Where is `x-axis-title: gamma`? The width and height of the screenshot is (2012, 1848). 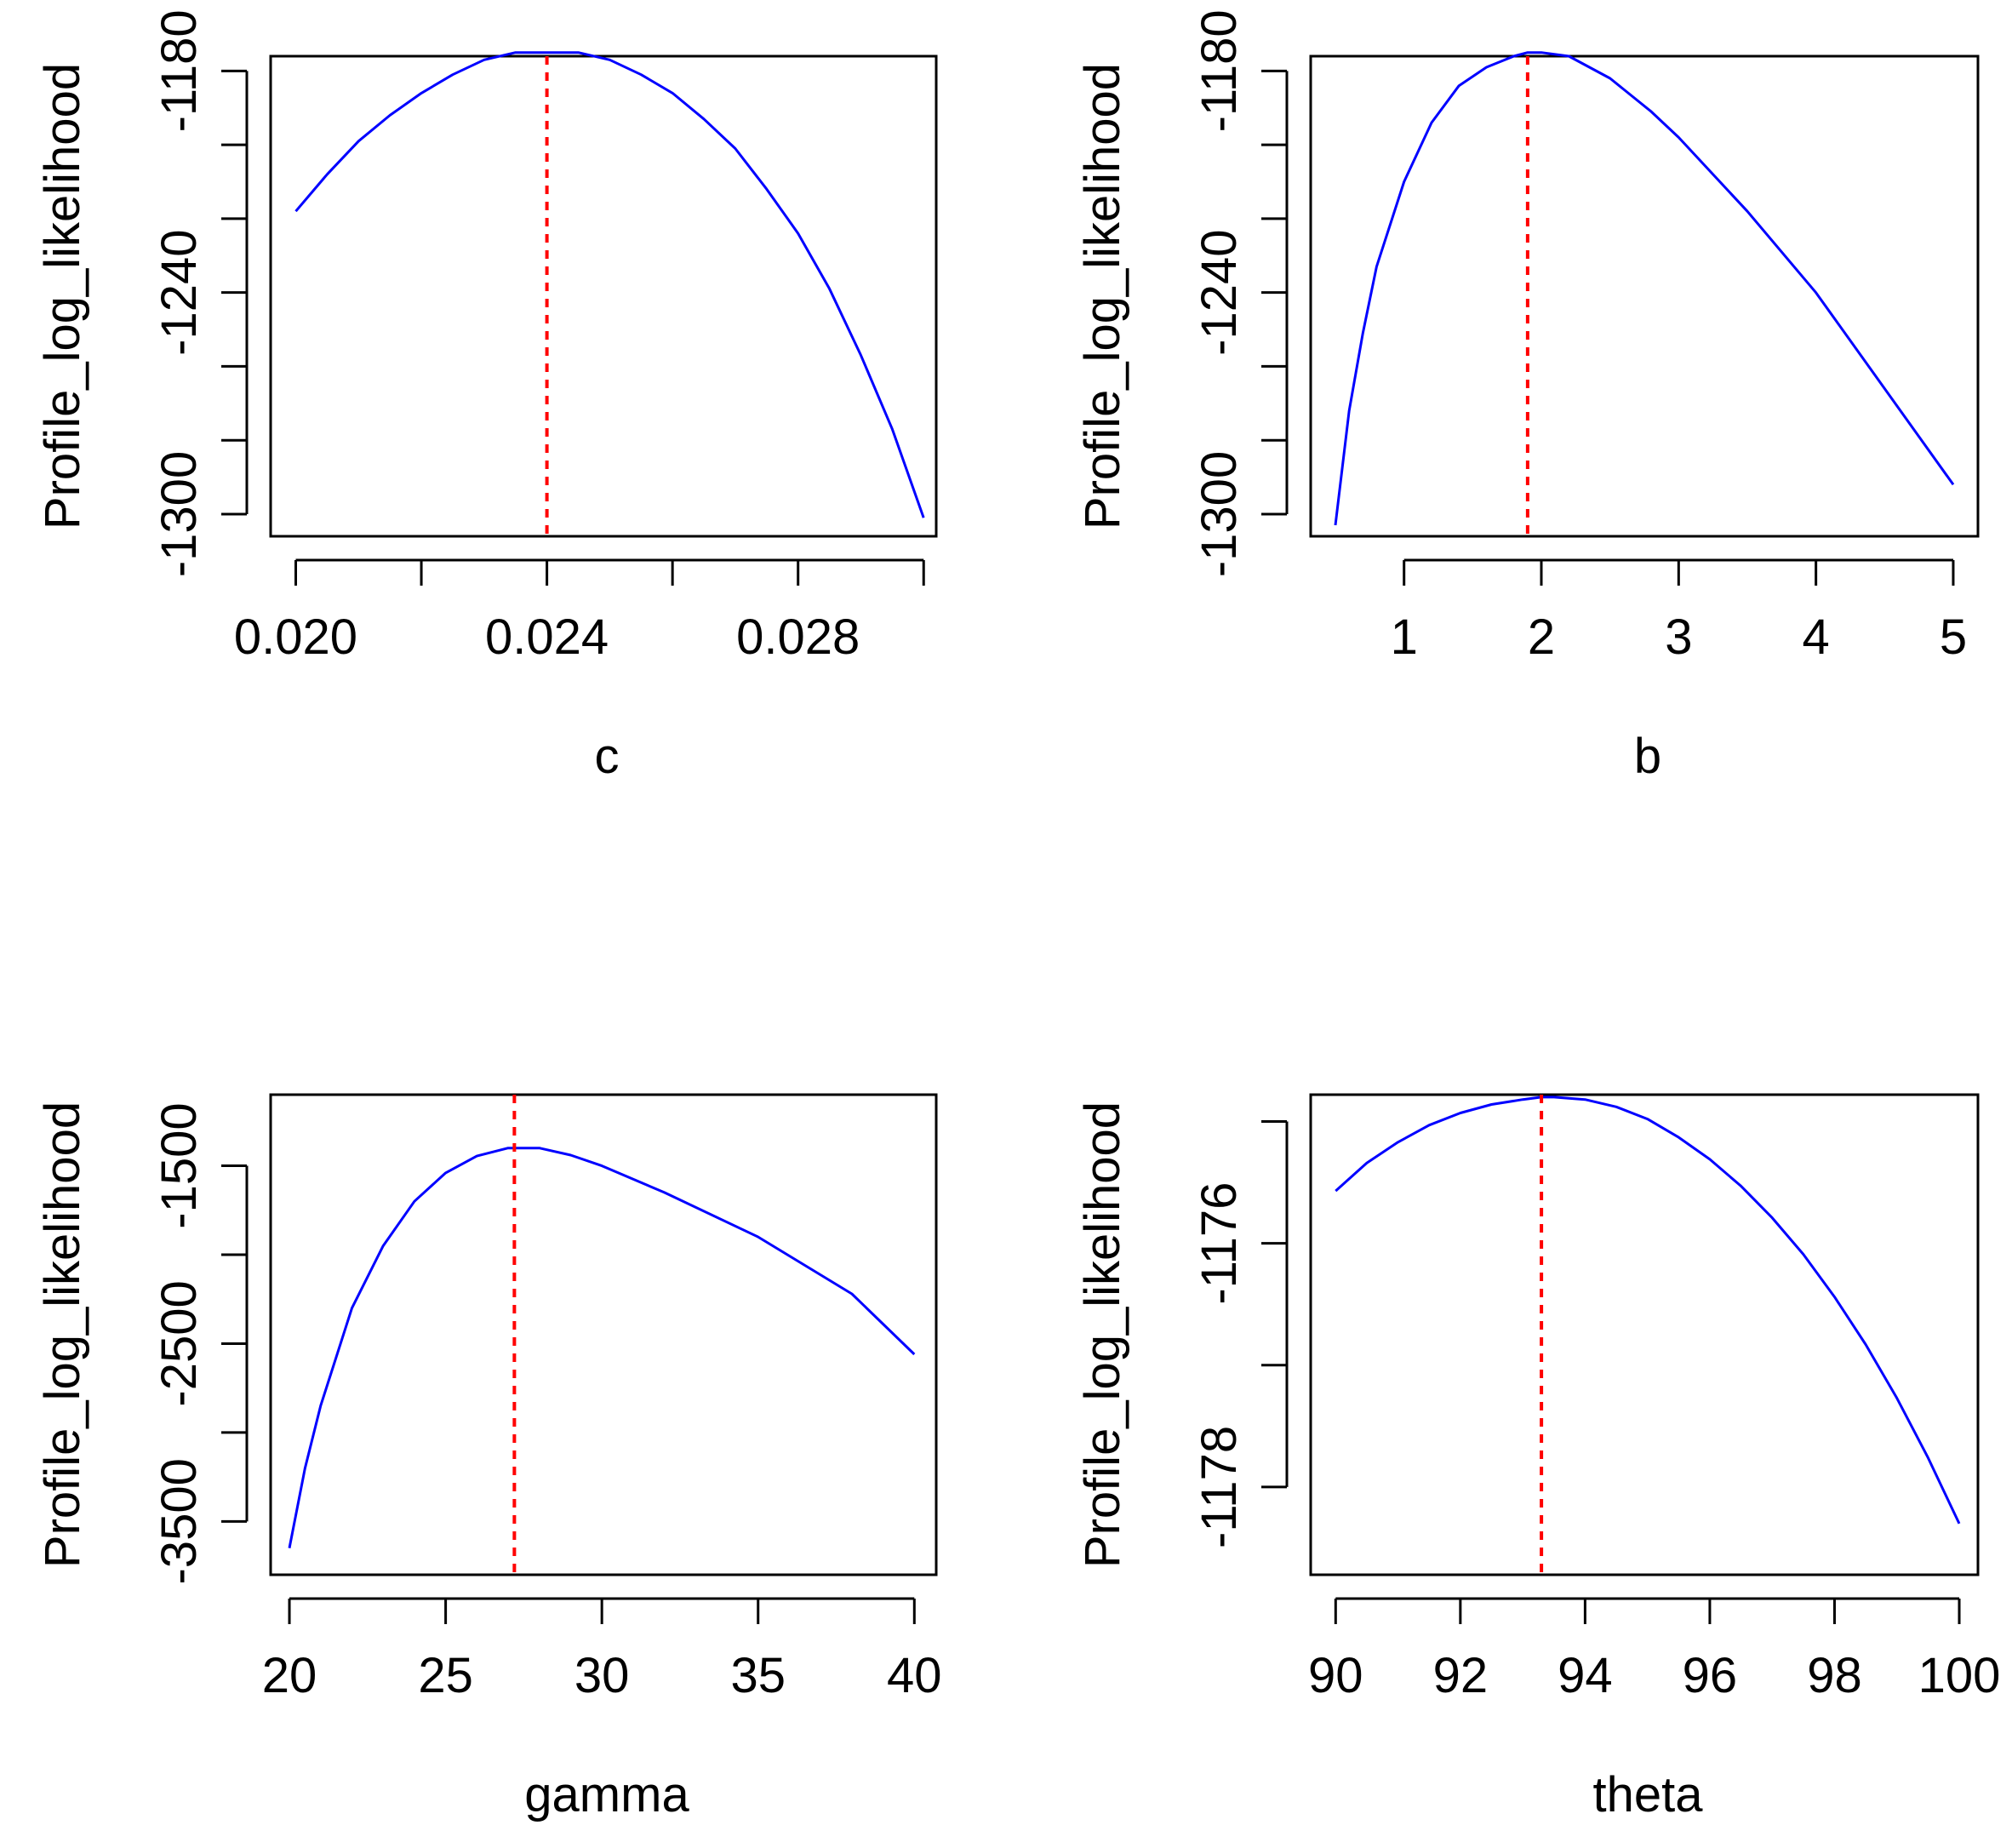
x-axis-title: gamma is located at coordinates (606, 1794).